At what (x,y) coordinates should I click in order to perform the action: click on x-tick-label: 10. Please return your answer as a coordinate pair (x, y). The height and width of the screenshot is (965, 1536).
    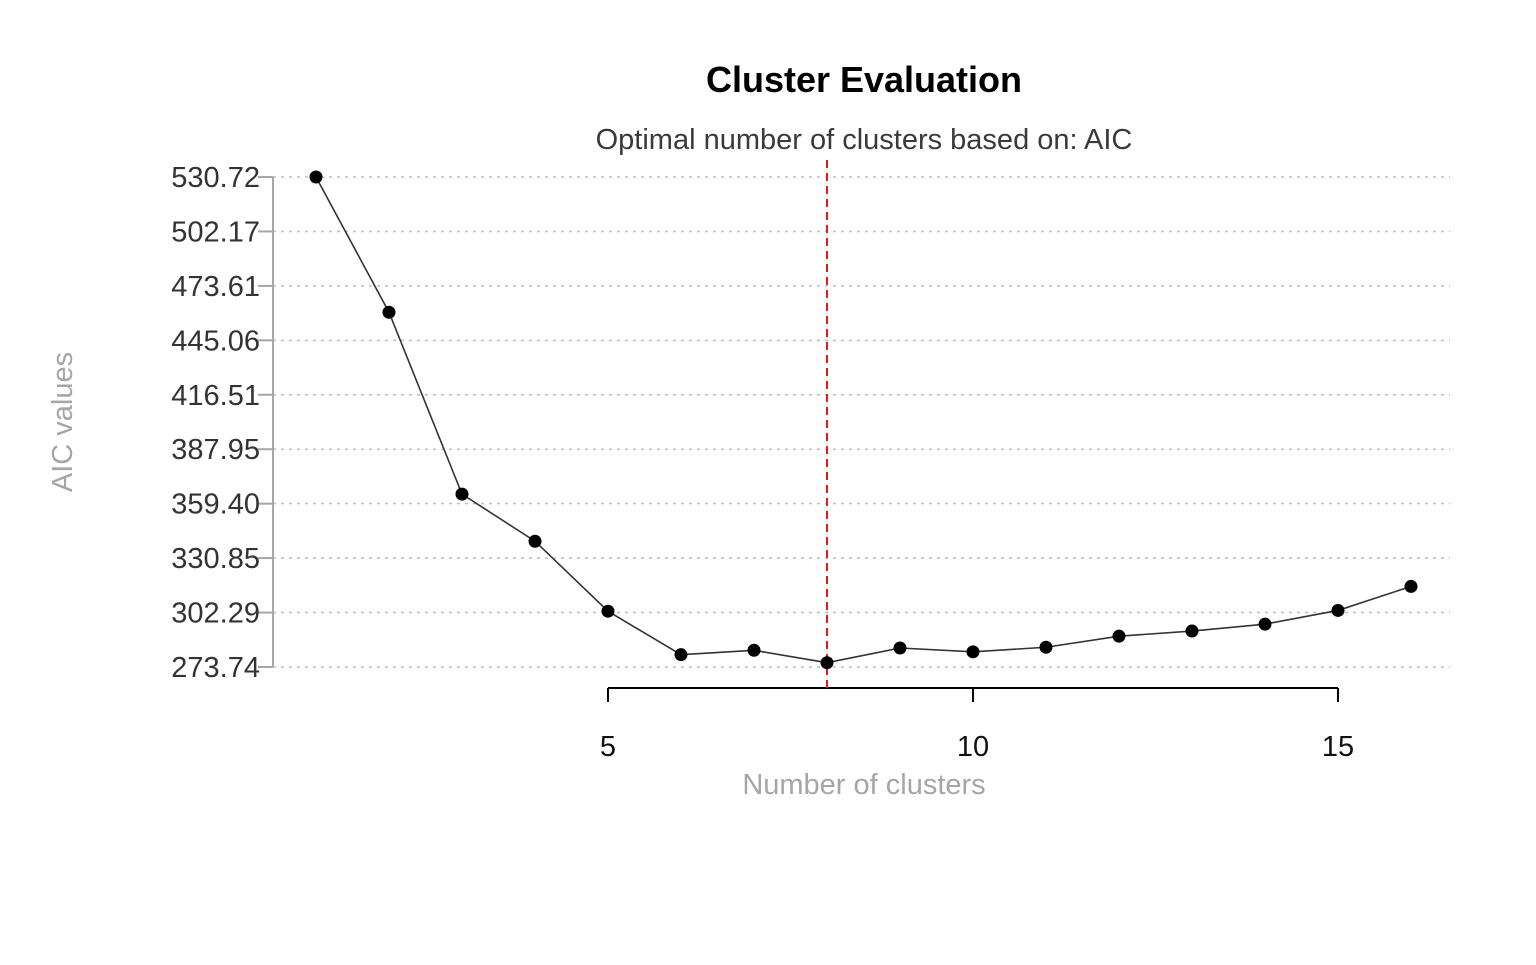
    Looking at the image, I should click on (973, 747).